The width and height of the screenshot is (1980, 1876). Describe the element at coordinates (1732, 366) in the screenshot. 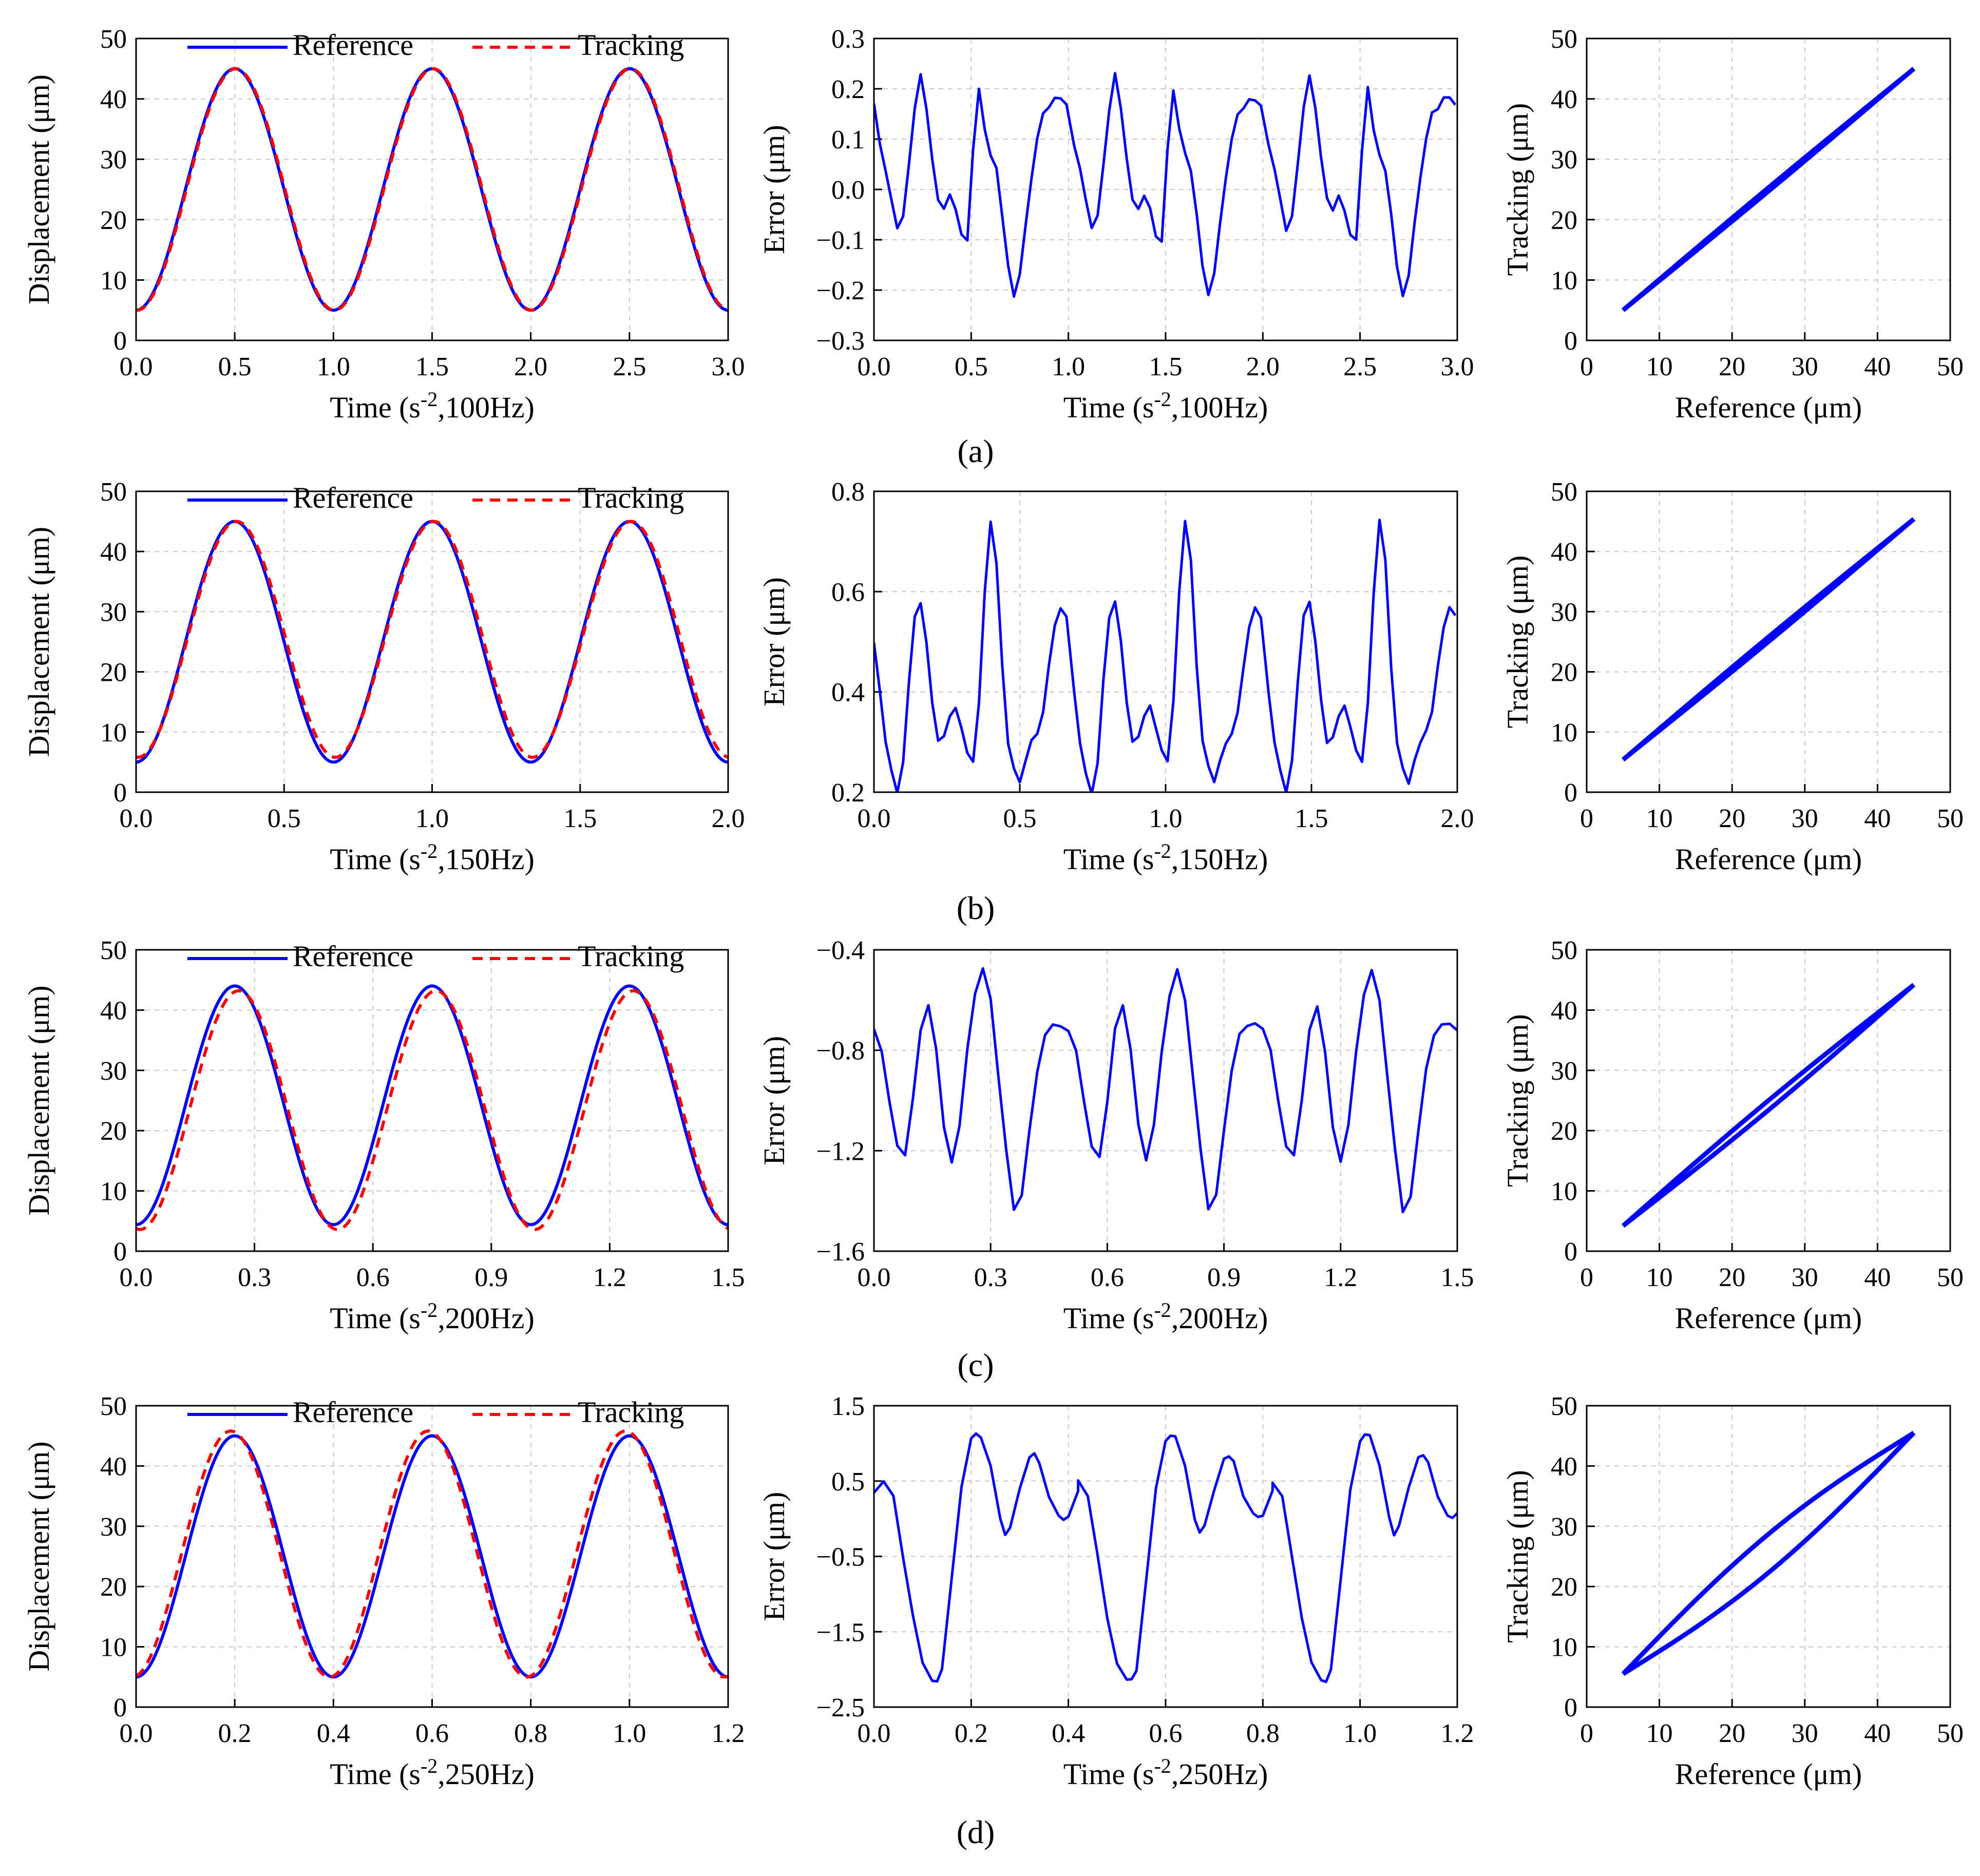

I see `x-tick-label: 20` at that location.